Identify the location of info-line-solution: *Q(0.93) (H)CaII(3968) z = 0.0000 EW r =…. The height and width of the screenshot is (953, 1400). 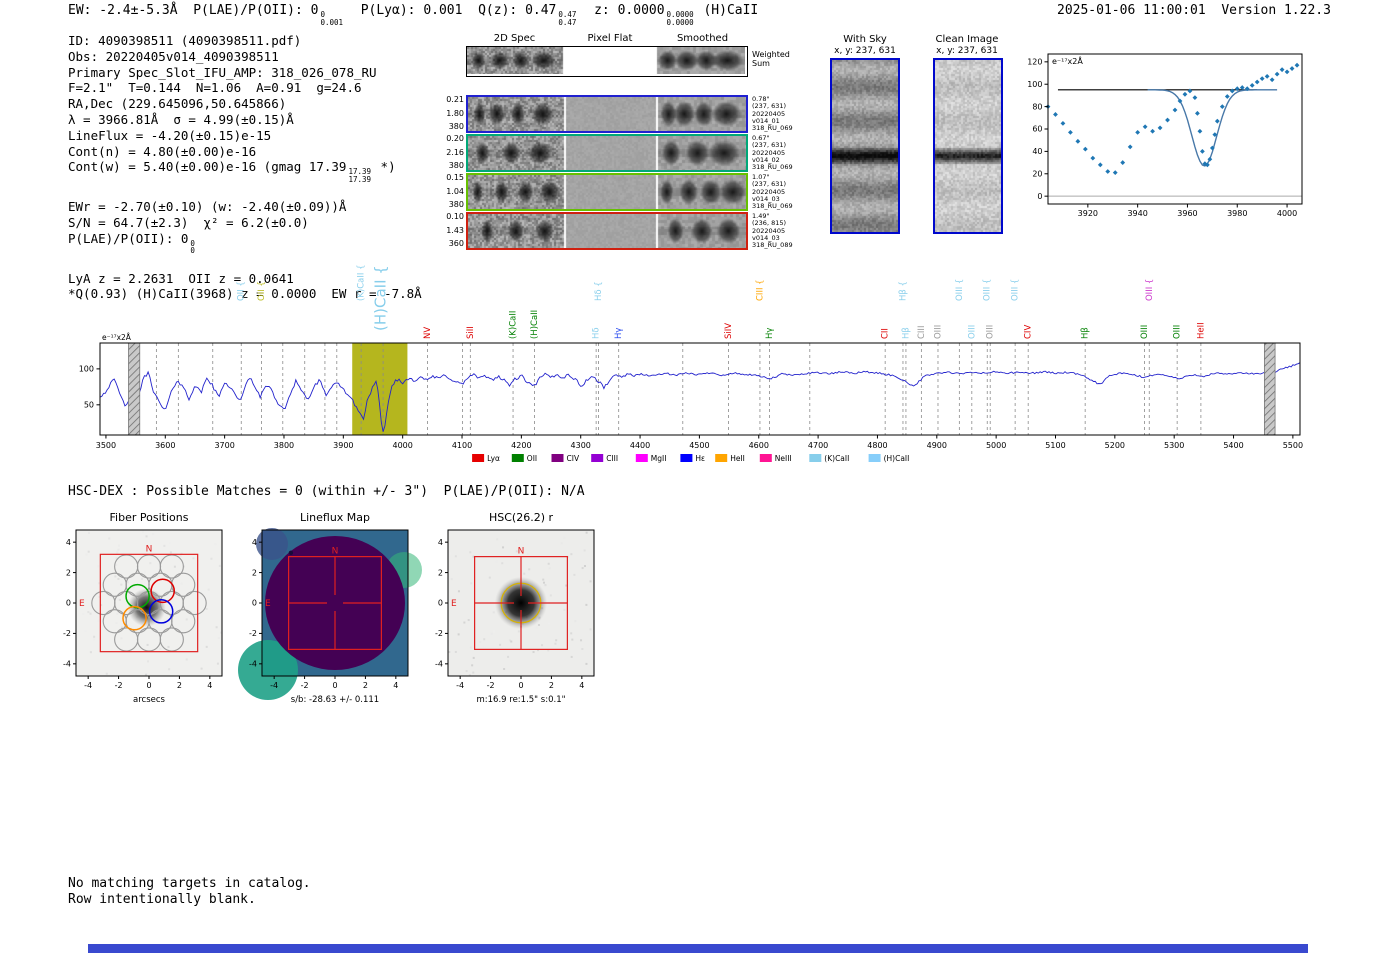
(245, 294).